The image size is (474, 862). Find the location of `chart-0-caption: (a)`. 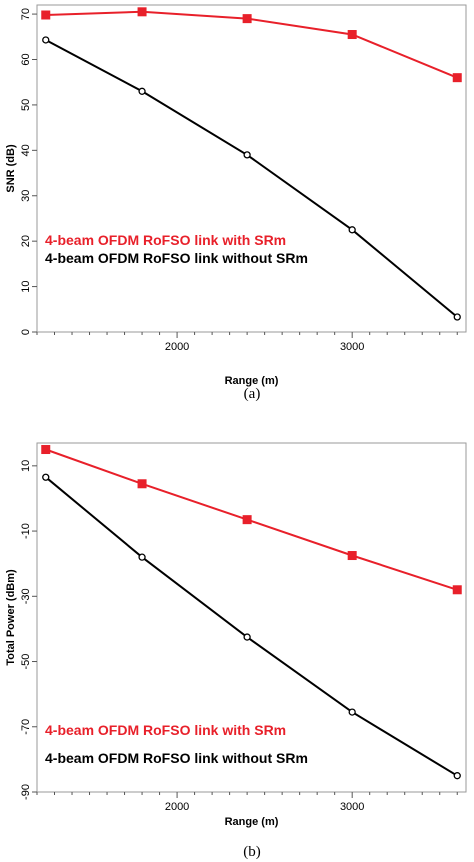

chart-0-caption: (a) is located at coordinates (252, 394).